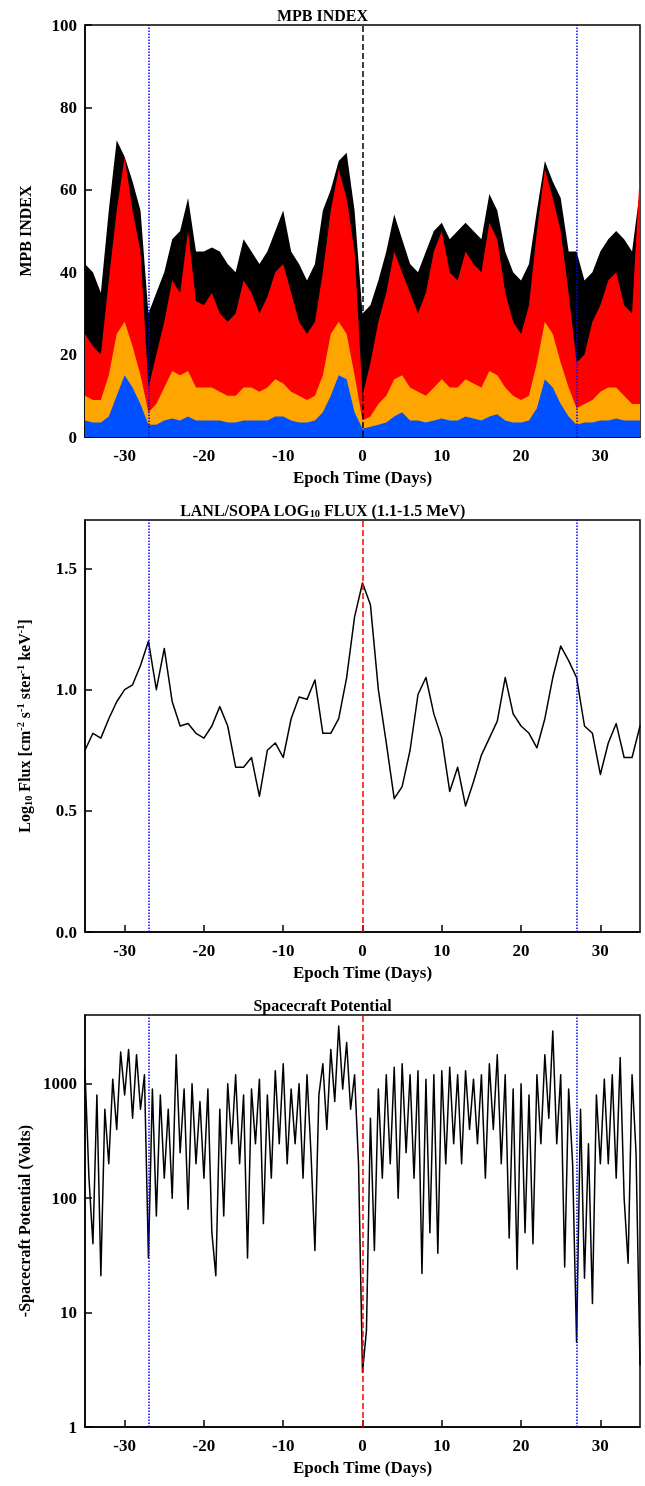 This screenshot has width=645, height=1486. Describe the element at coordinates (72, 1427) in the screenshot. I see `y-tick-label: 1` at that location.